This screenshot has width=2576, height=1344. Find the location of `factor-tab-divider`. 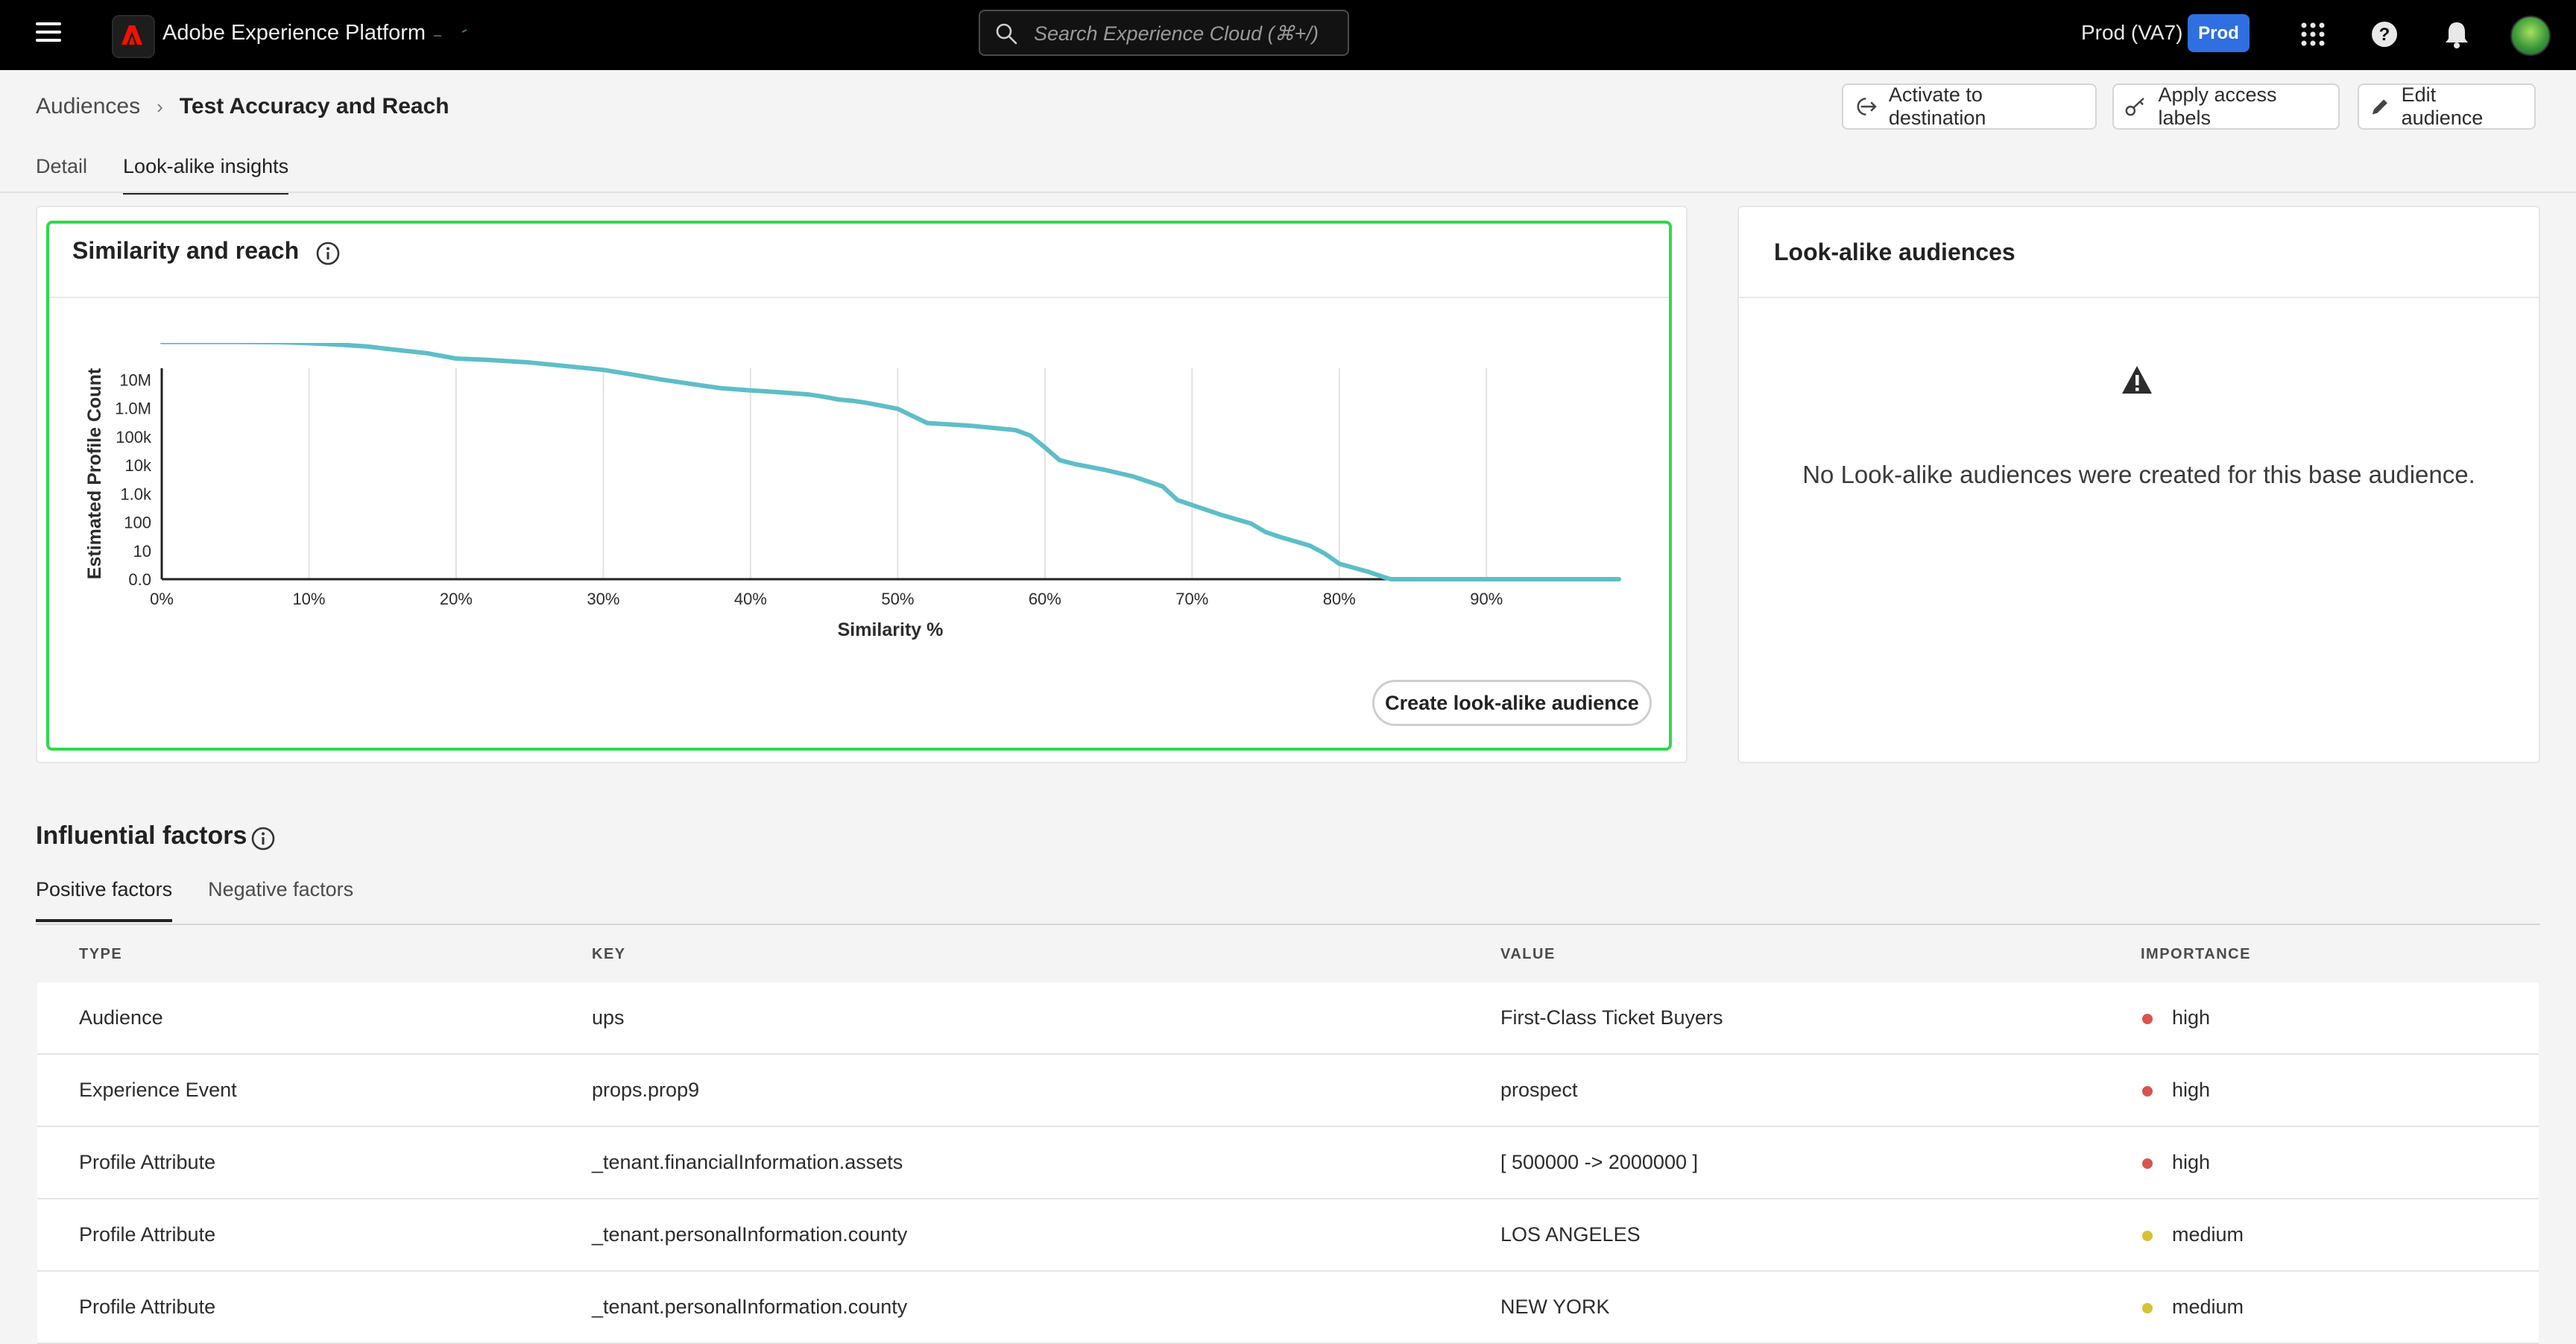

factor-tab-divider is located at coordinates (1288, 925).